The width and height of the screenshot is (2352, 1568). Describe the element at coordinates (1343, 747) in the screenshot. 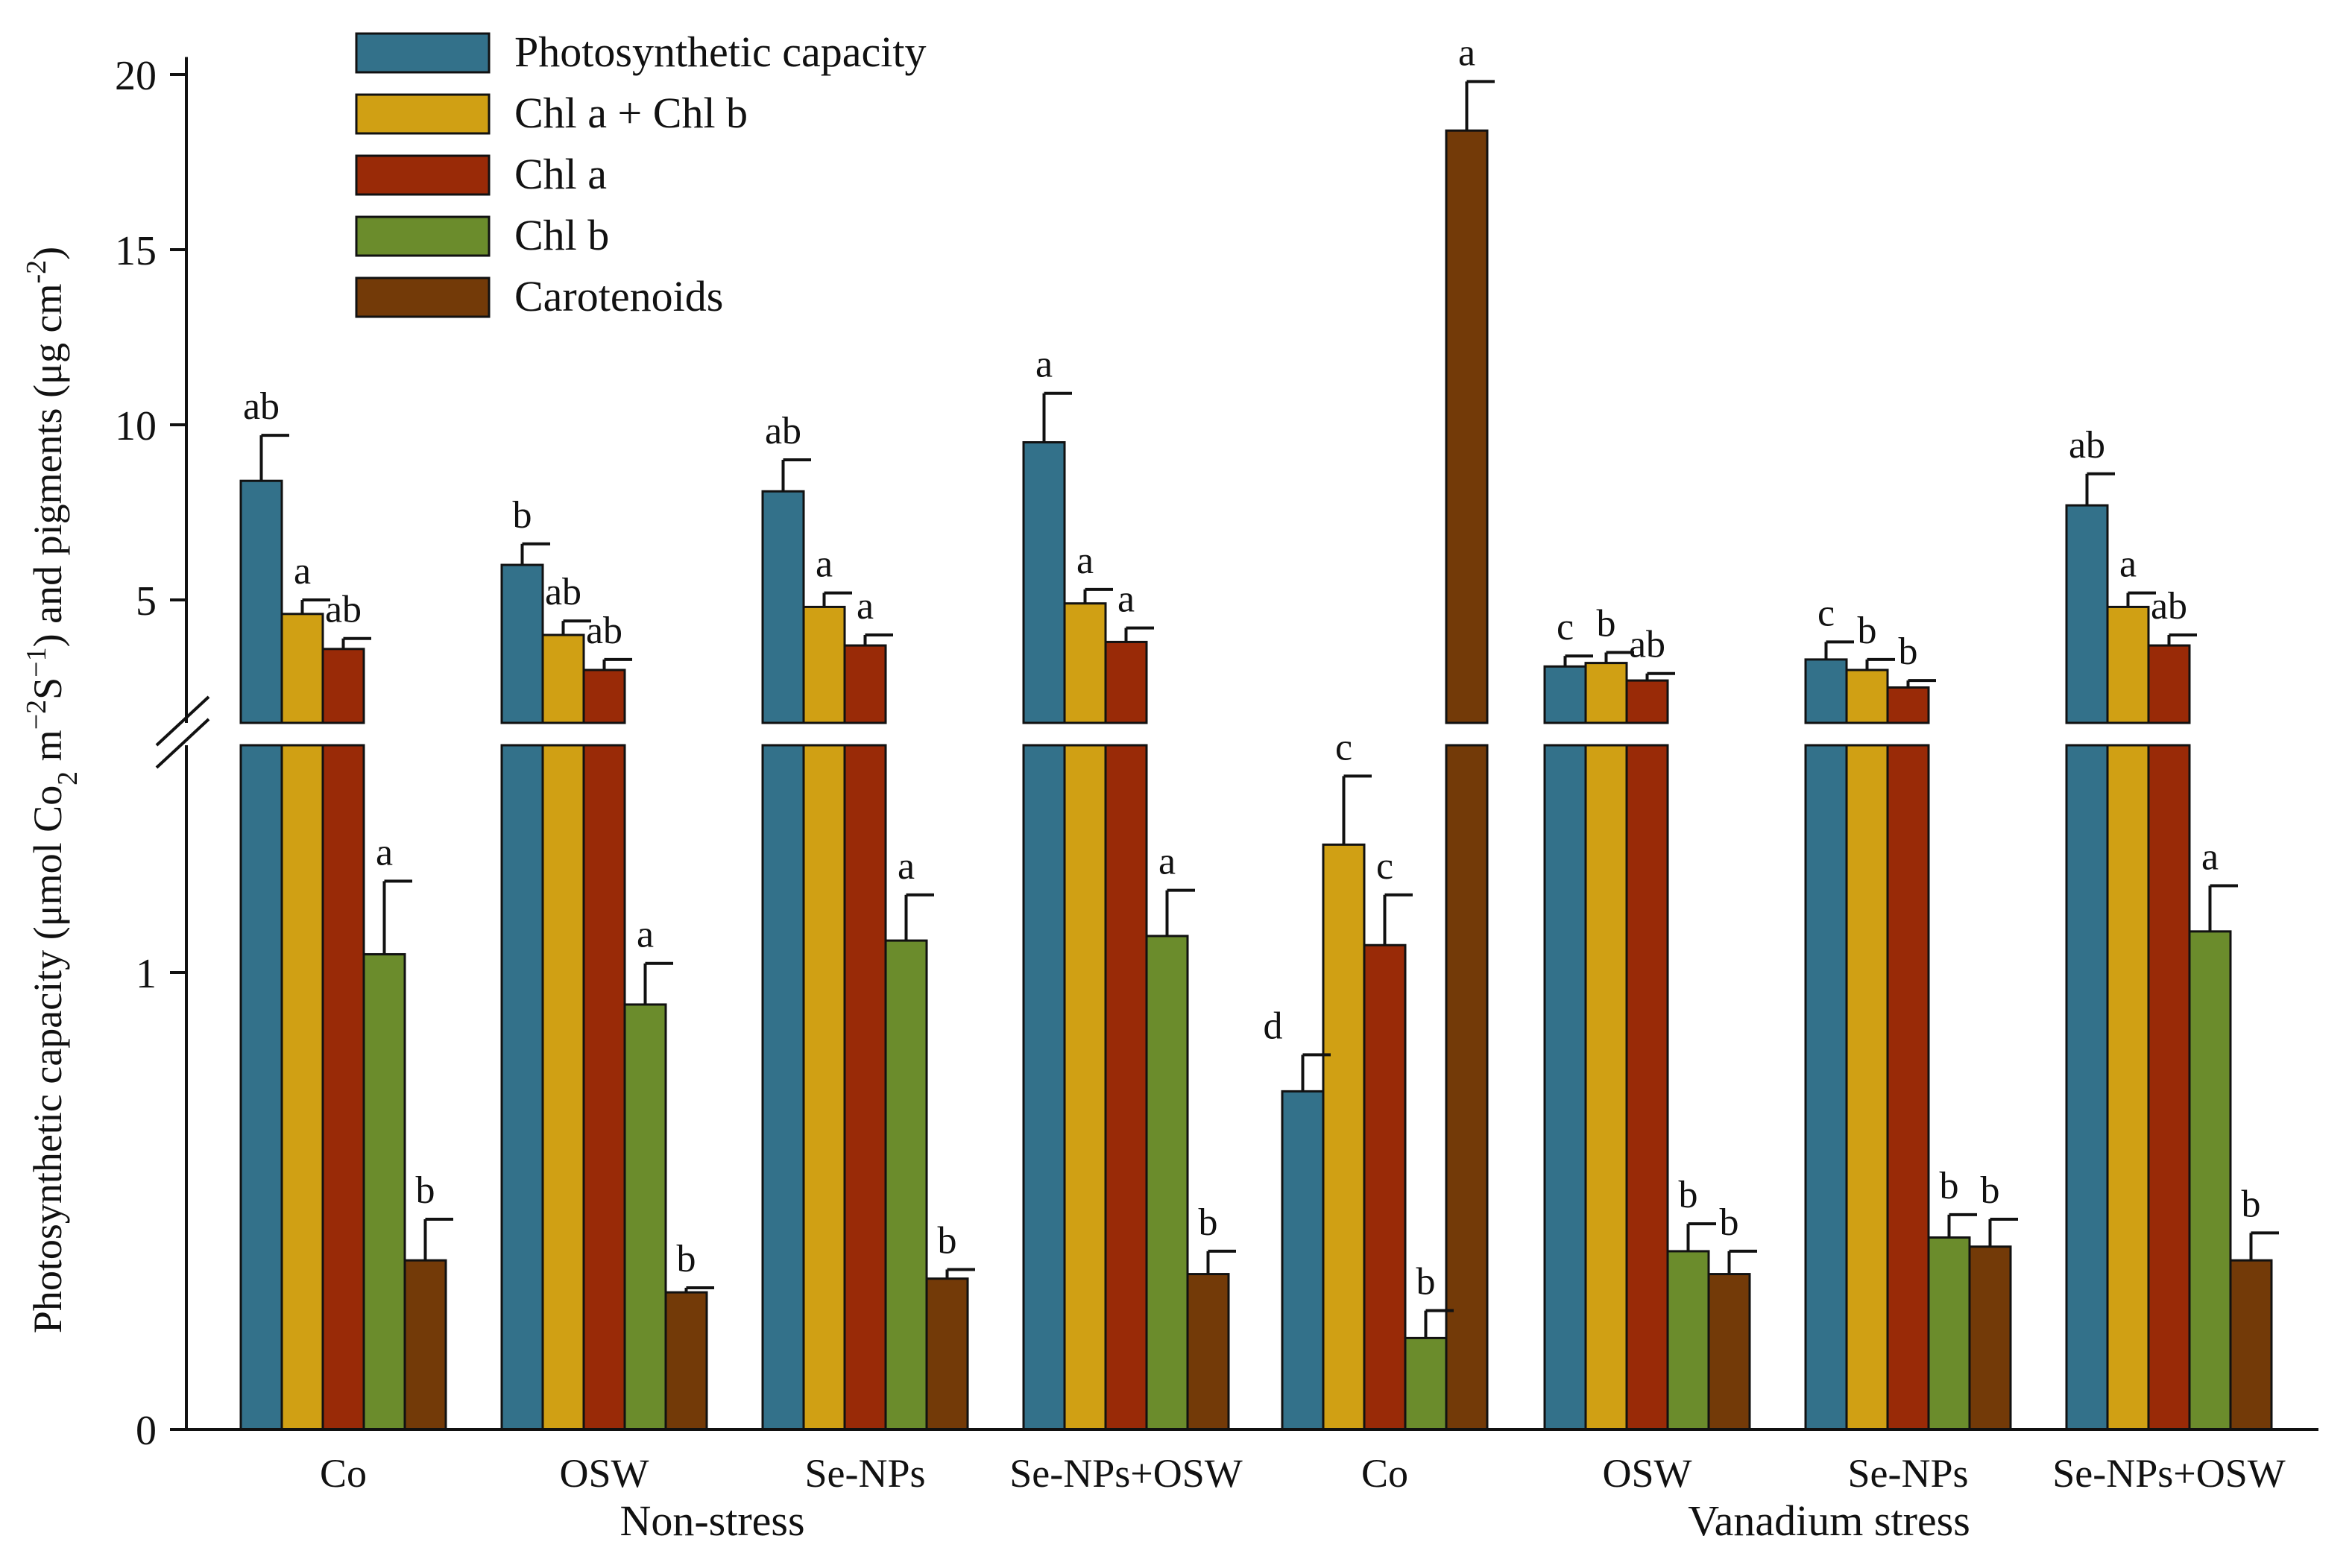

I see `sig-label-1-4: c` at that location.